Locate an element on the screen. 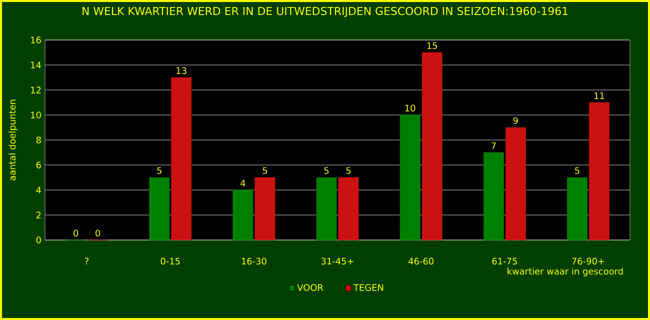 The image size is (650, 320). x-tick-label: 31-45+ is located at coordinates (337, 261).